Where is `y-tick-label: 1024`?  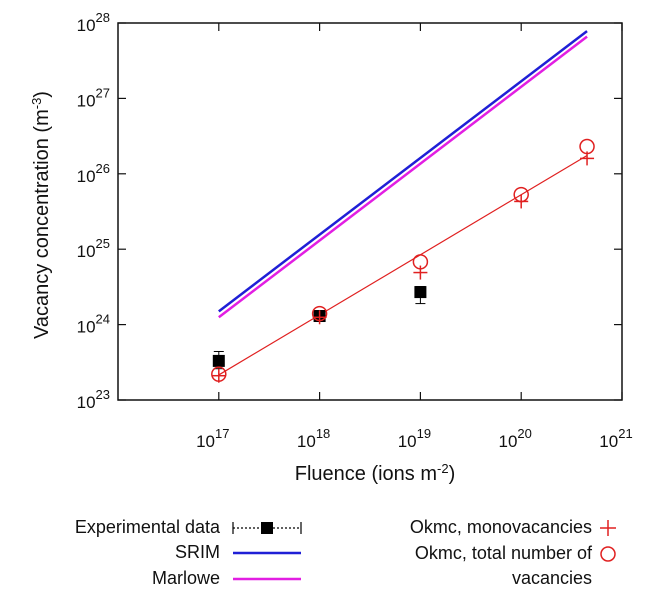
y-tick-label: 1024 is located at coordinates (93, 324).